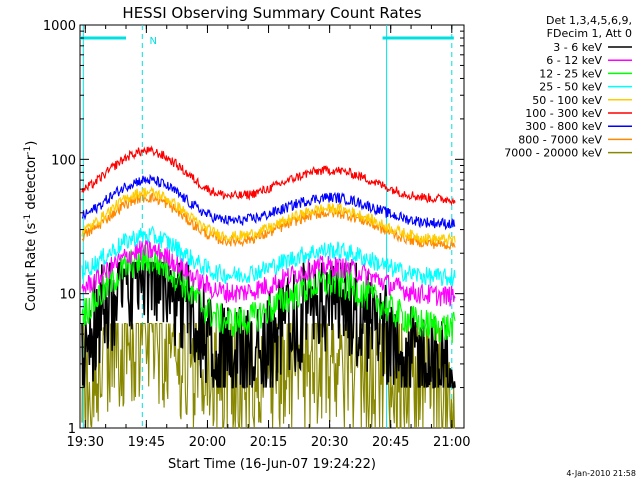  What do you see at coordinates (570, 73) in the screenshot?
I see `legend-label-2: 12 - 25 keV` at bounding box center [570, 73].